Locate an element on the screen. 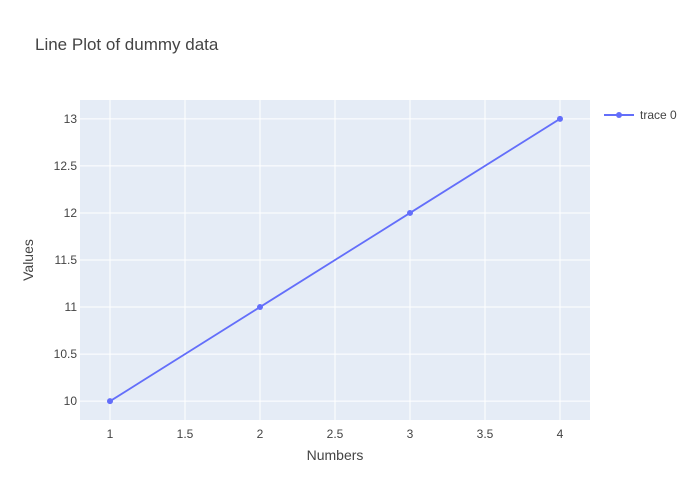 Image resolution: width=700 pixels, height=500 pixels. y-tick-label: 11.5 is located at coordinates (66, 260).